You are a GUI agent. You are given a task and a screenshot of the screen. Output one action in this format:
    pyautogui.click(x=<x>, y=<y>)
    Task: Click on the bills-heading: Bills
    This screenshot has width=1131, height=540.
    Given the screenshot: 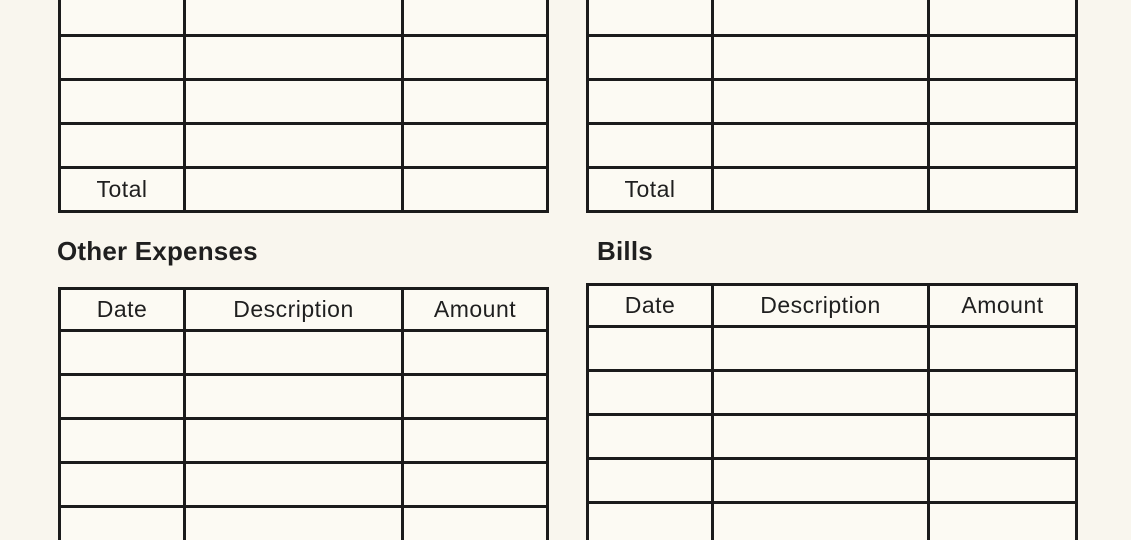 What is the action you would take?
    pyautogui.click(x=625, y=251)
    